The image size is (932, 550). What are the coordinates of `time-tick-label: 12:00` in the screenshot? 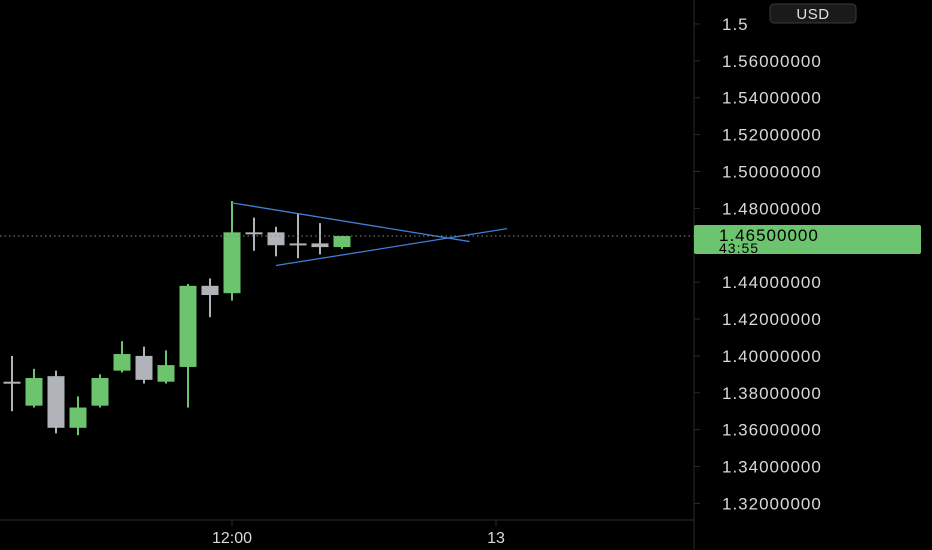 It's located at (232, 538).